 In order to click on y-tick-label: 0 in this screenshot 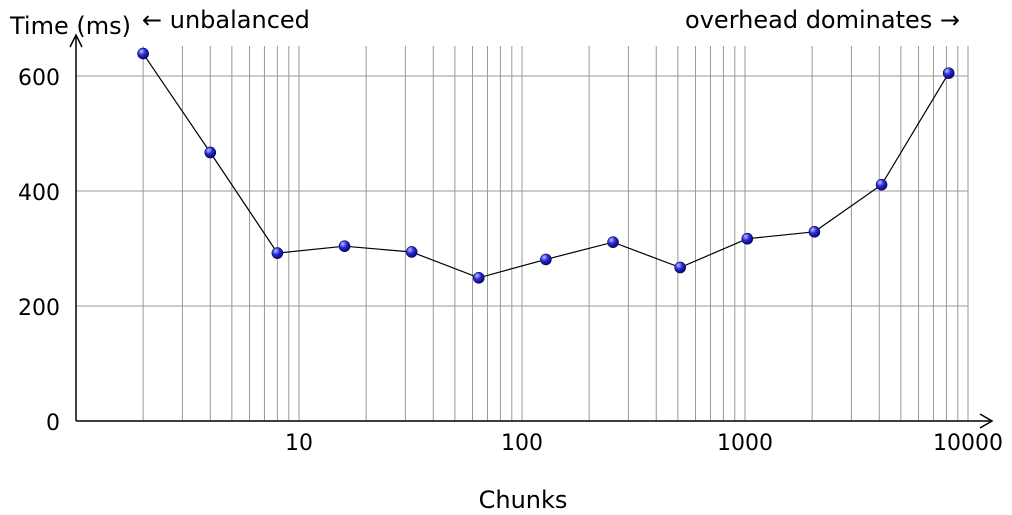, I will do `click(53, 423)`.